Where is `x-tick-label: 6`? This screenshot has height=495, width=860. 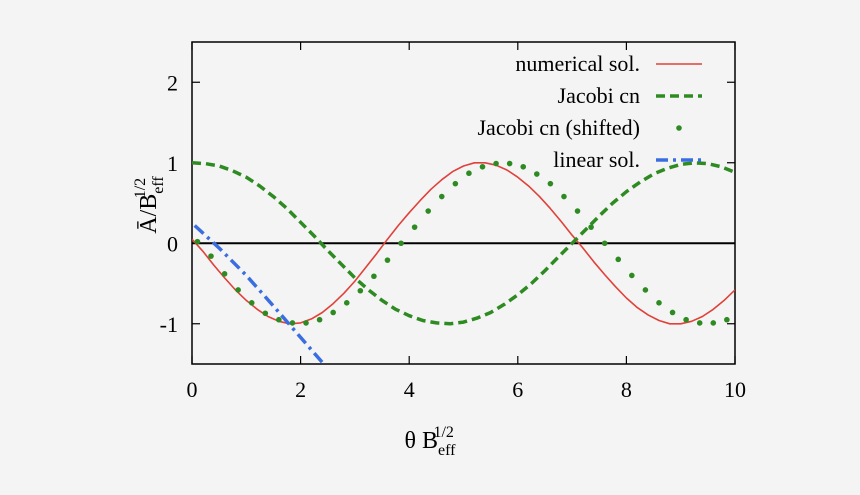
x-tick-label: 6 is located at coordinates (517, 389).